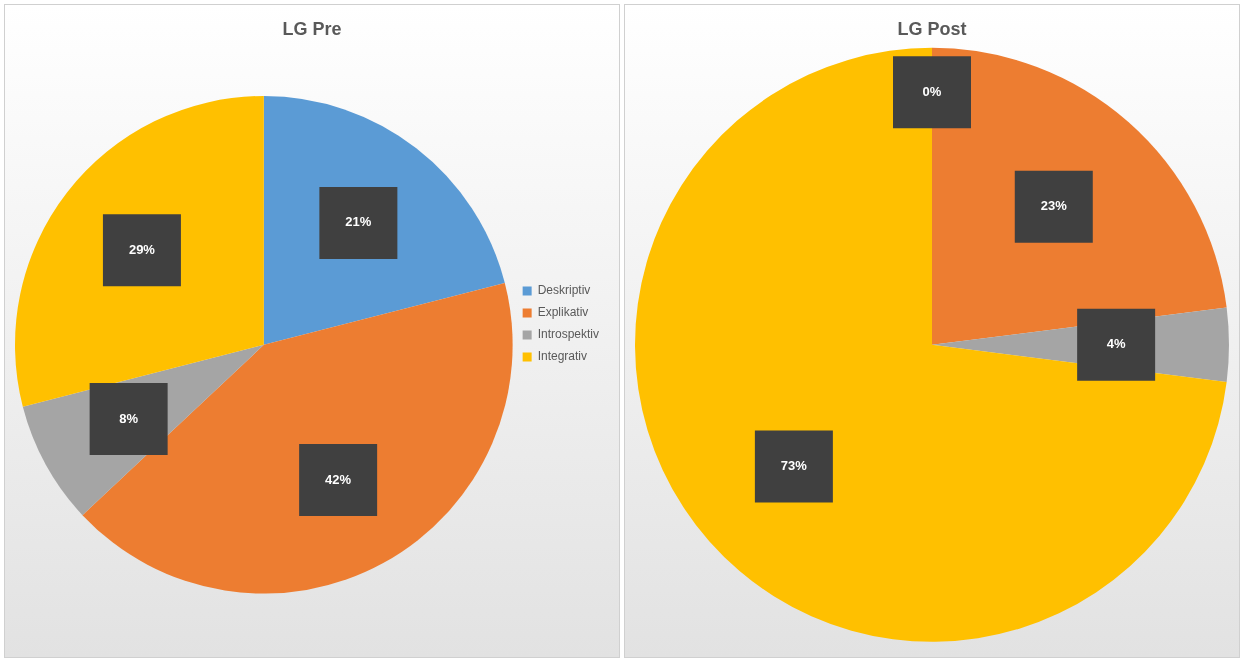 The height and width of the screenshot is (666, 1243). I want to click on chart-title: LG Post, so click(932, 28).